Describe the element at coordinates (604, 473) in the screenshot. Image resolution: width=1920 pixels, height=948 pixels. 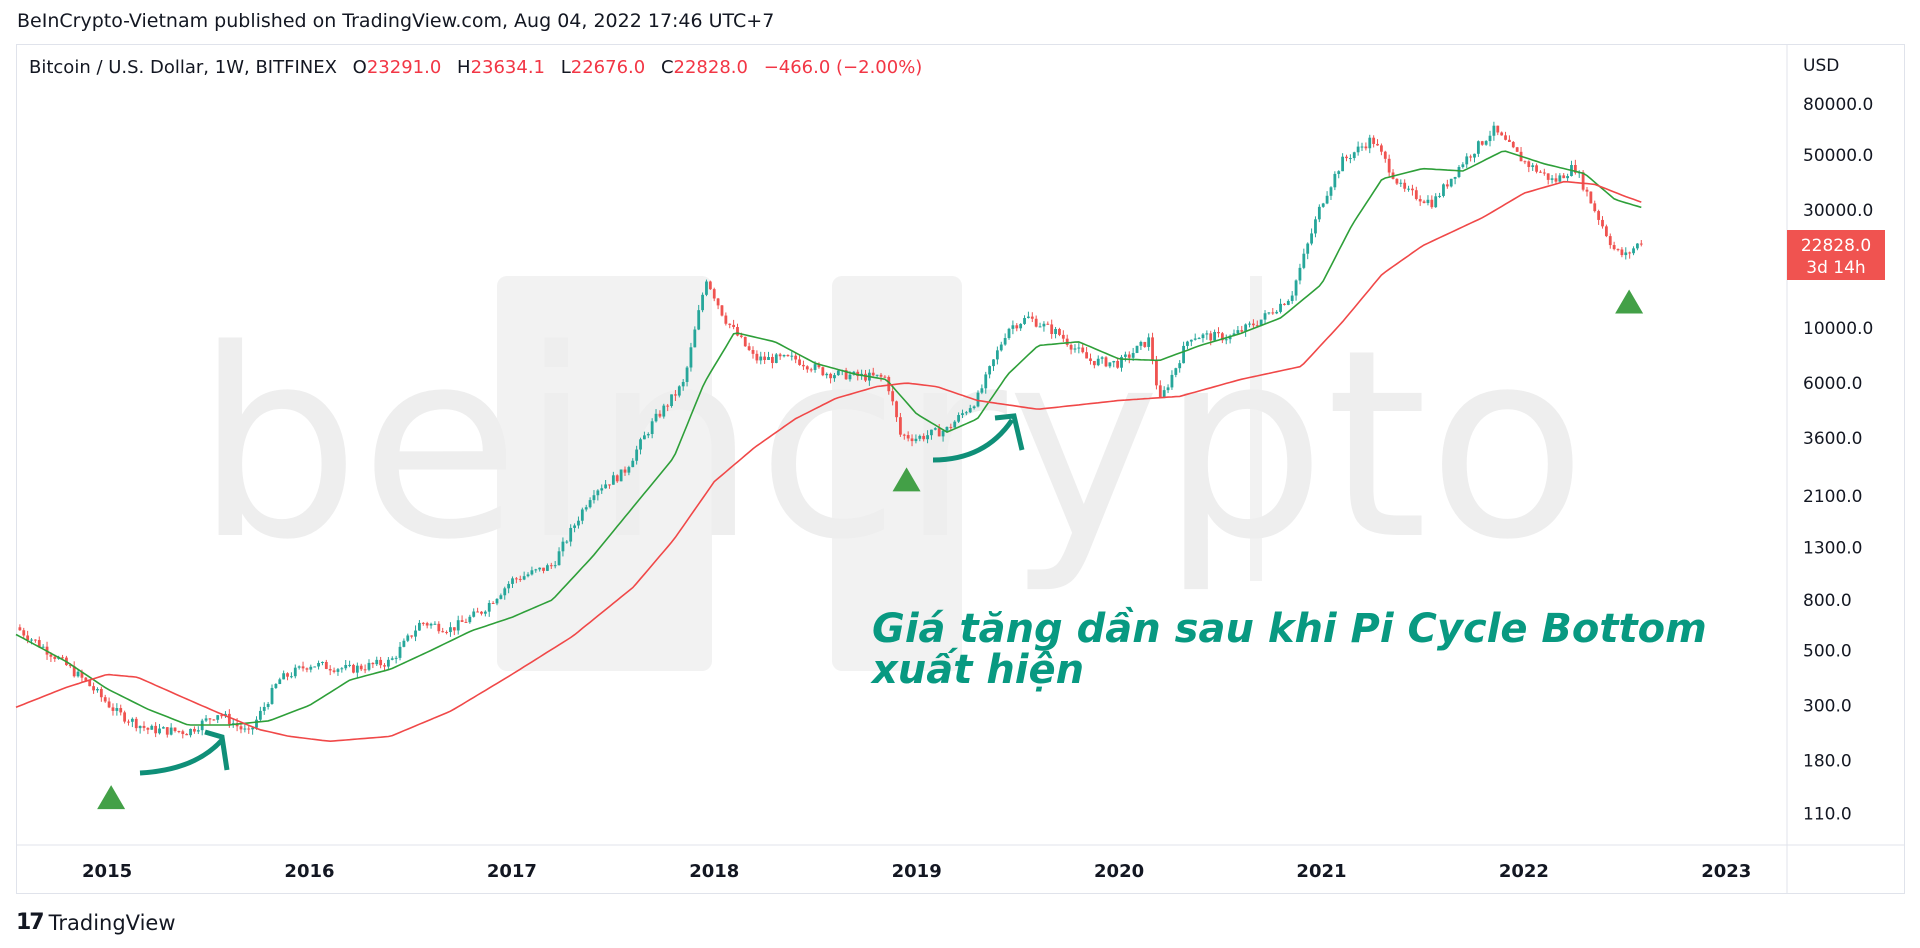
I see `watermark-block-left` at that location.